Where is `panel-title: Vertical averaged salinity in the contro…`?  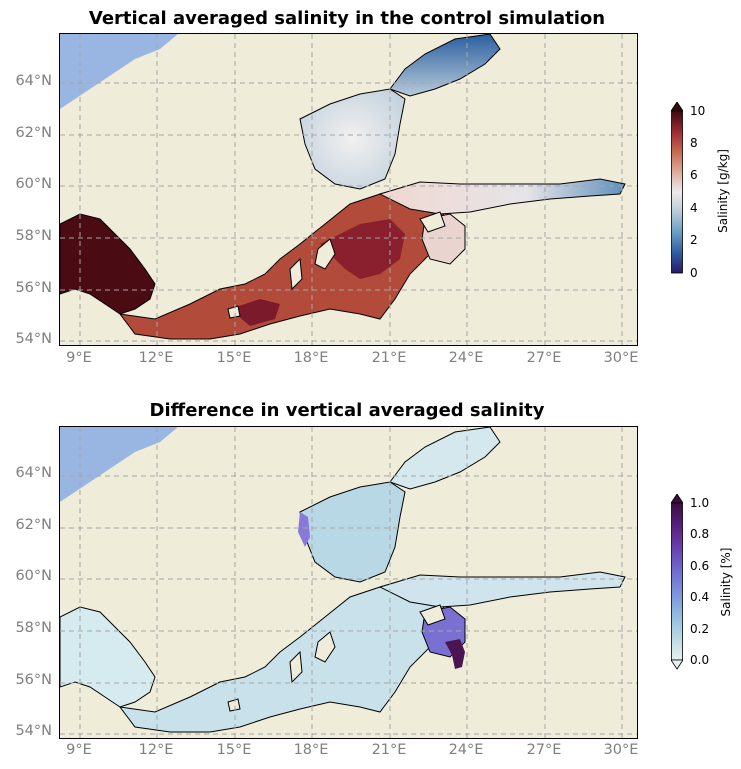
panel-title: Vertical averaged salinity in the contro… is located at coordinates (347, 18).